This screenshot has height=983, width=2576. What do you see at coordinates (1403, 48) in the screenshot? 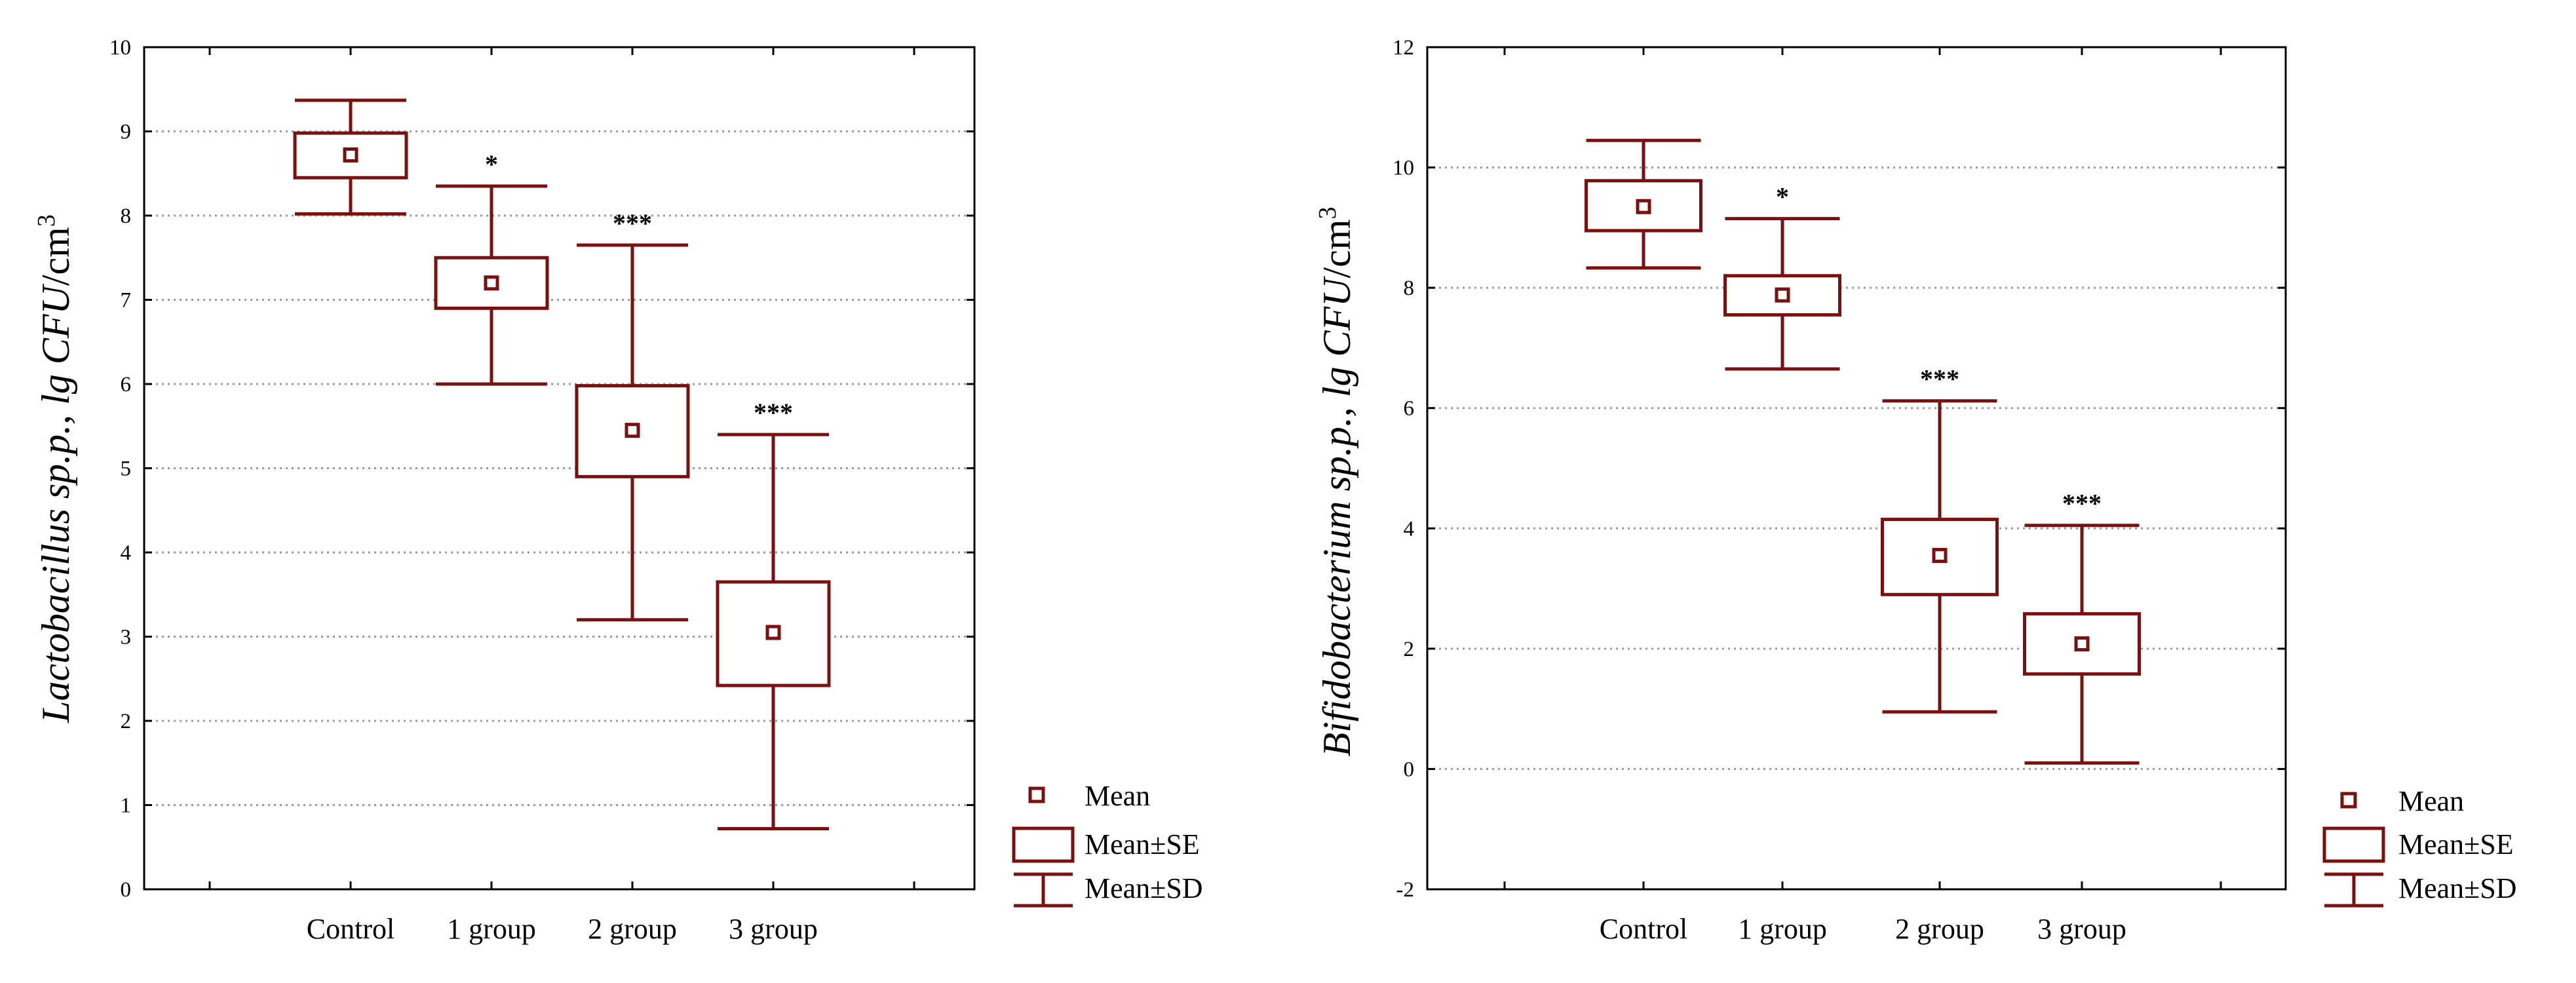
I see `y-tick-label: 12` at bounding box center [1403, 48].